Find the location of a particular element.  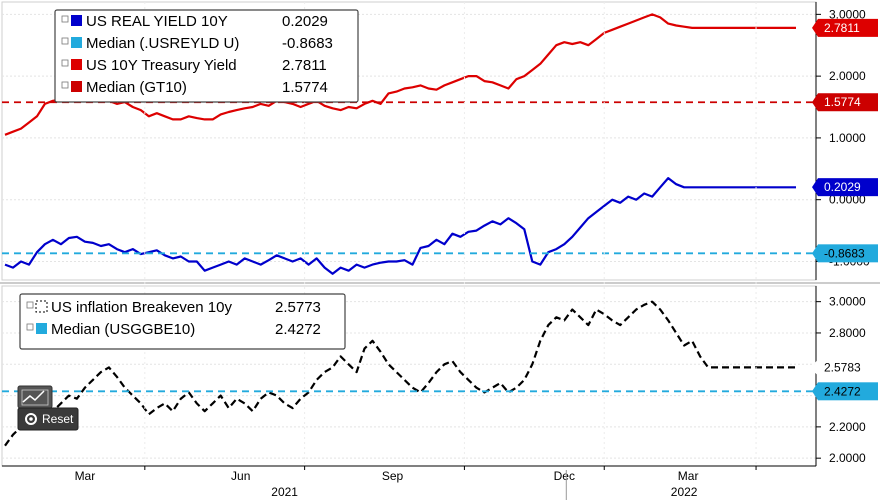

legend-series-name: US 10Y Treasury Yield is located at coordinates (161, 65).